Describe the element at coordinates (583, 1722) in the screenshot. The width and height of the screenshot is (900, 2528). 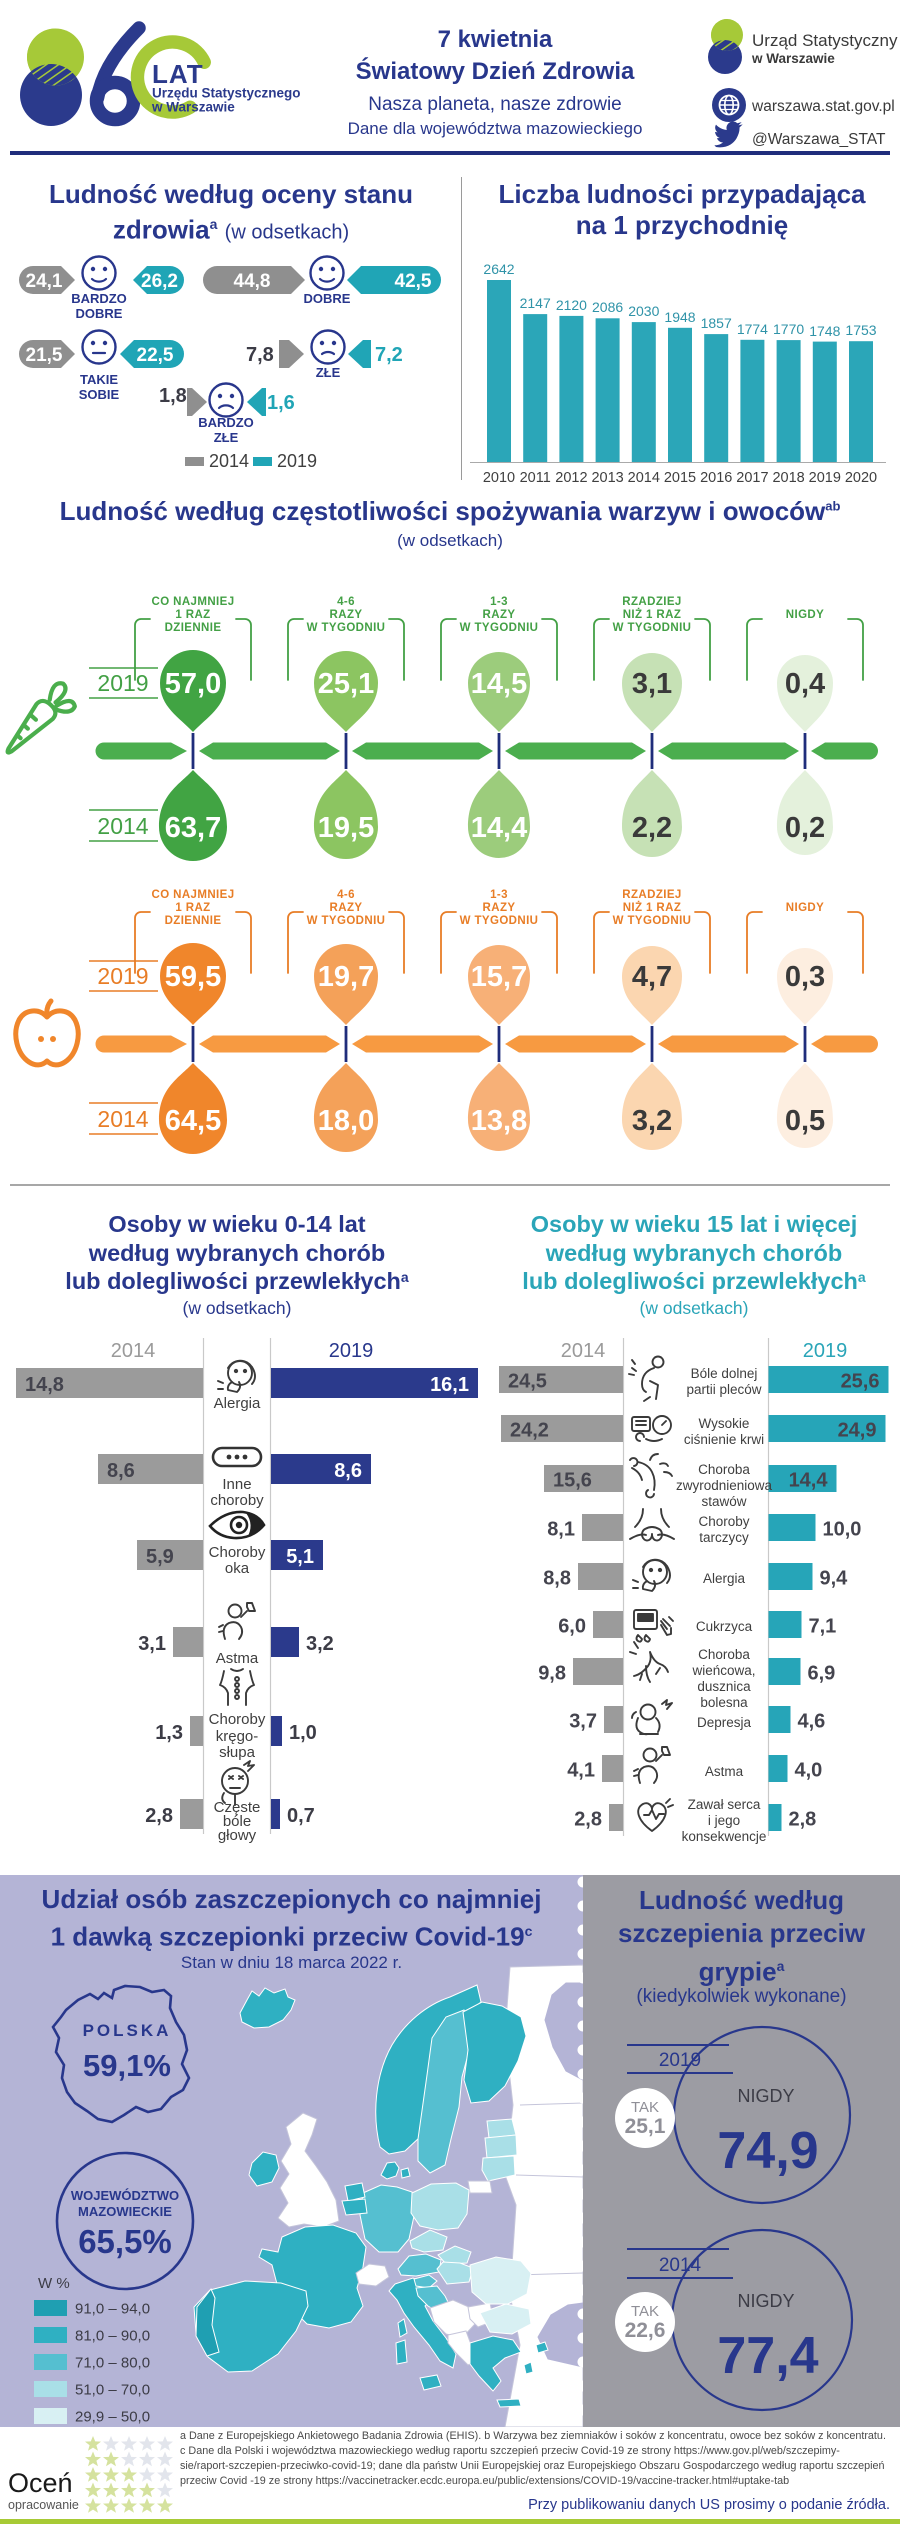
I see `svg-text: 3,7` at that location.